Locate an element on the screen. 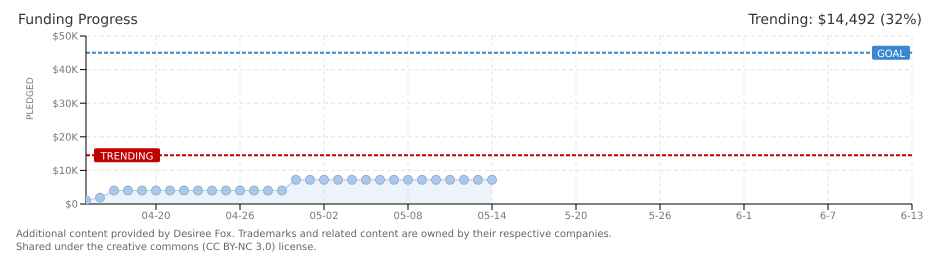 The width and height of the screenshot is (940, 270). x-tick-label: 6-13 is located at coordinates (912, 216).